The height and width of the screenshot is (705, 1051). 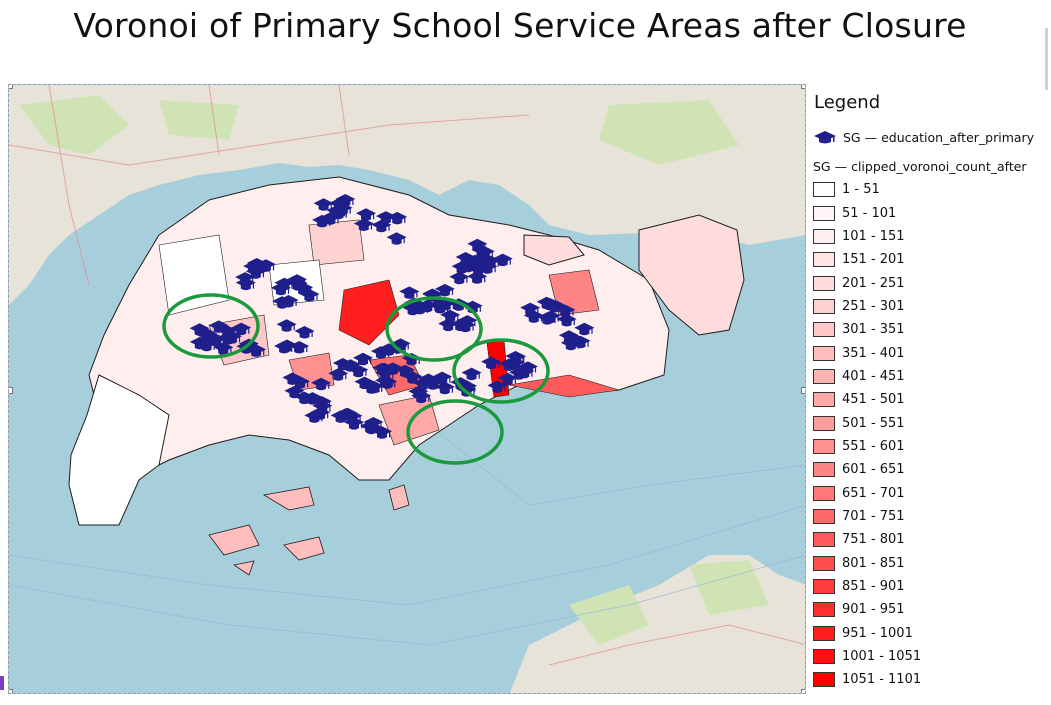 I want to click on legend-class-row: 101 - 151, so click(x=932, y=236).